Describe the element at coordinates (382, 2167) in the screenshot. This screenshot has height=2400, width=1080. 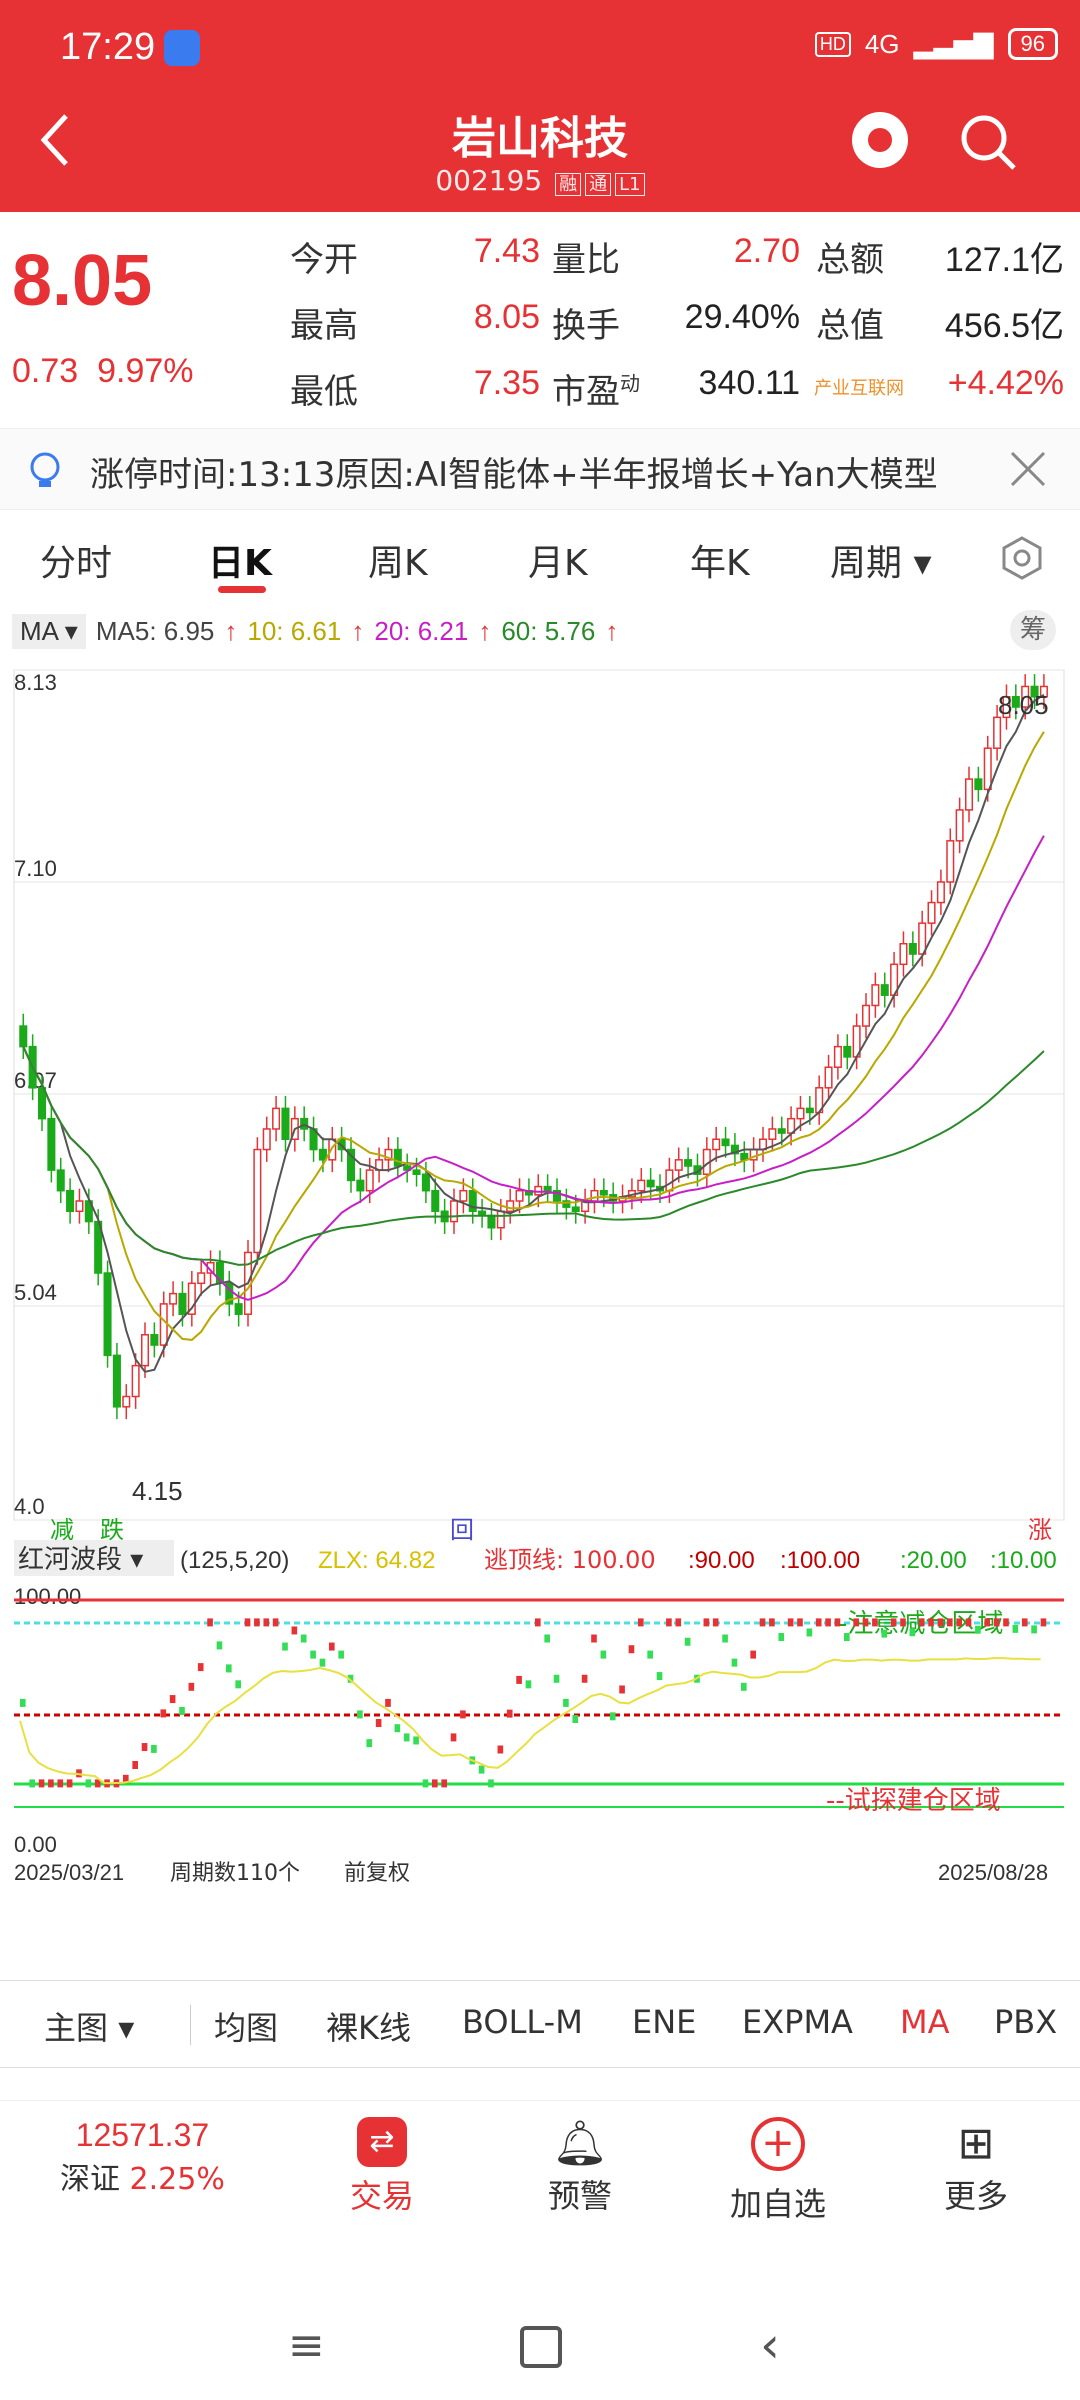
I see `nav-trade: ⇄ 交易` at that location.